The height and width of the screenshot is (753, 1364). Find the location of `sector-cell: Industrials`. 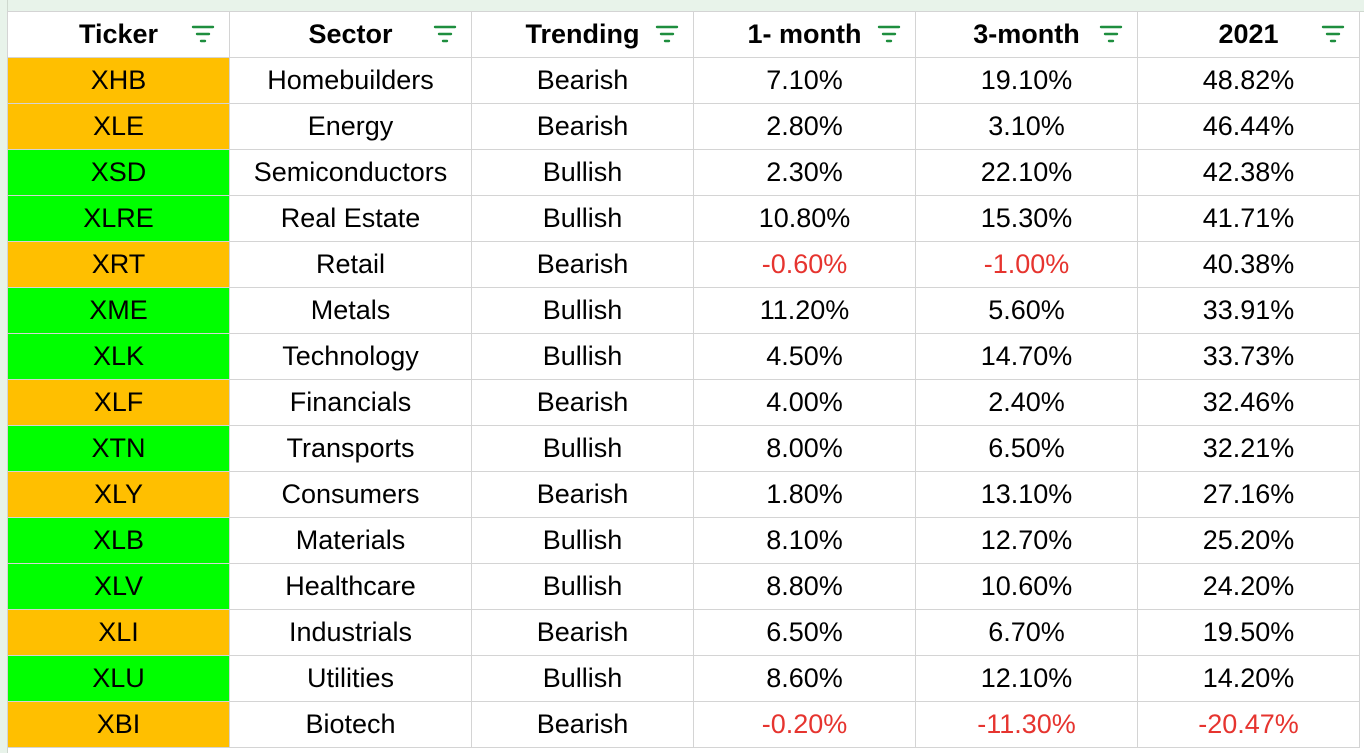

sector-cell: Industrials is located at coordinates (350, 632).